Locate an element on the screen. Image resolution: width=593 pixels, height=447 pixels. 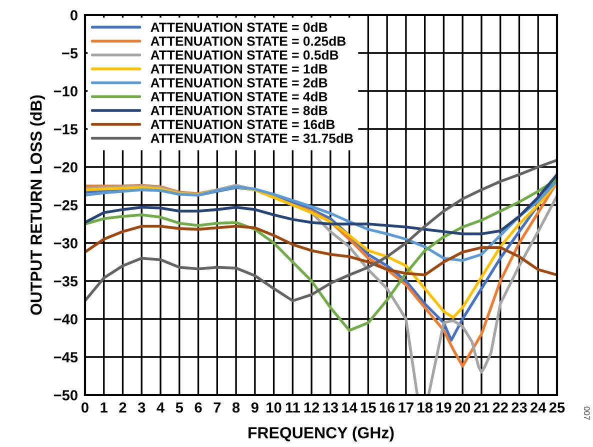
y-tick-label: −35 is located at coordinates (66, 281).